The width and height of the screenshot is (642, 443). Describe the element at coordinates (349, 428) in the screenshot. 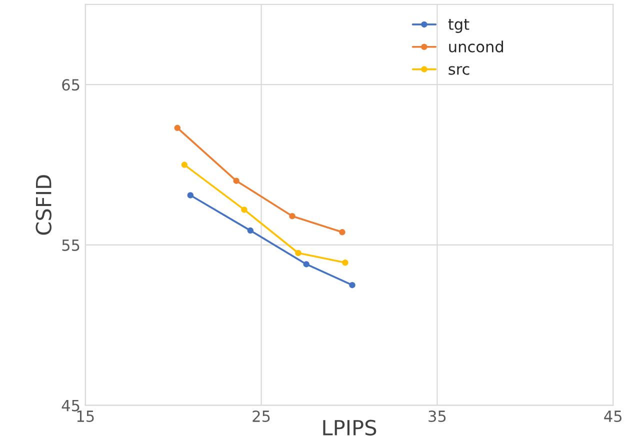

I see `x-axis-title: LPIPS` at that location.